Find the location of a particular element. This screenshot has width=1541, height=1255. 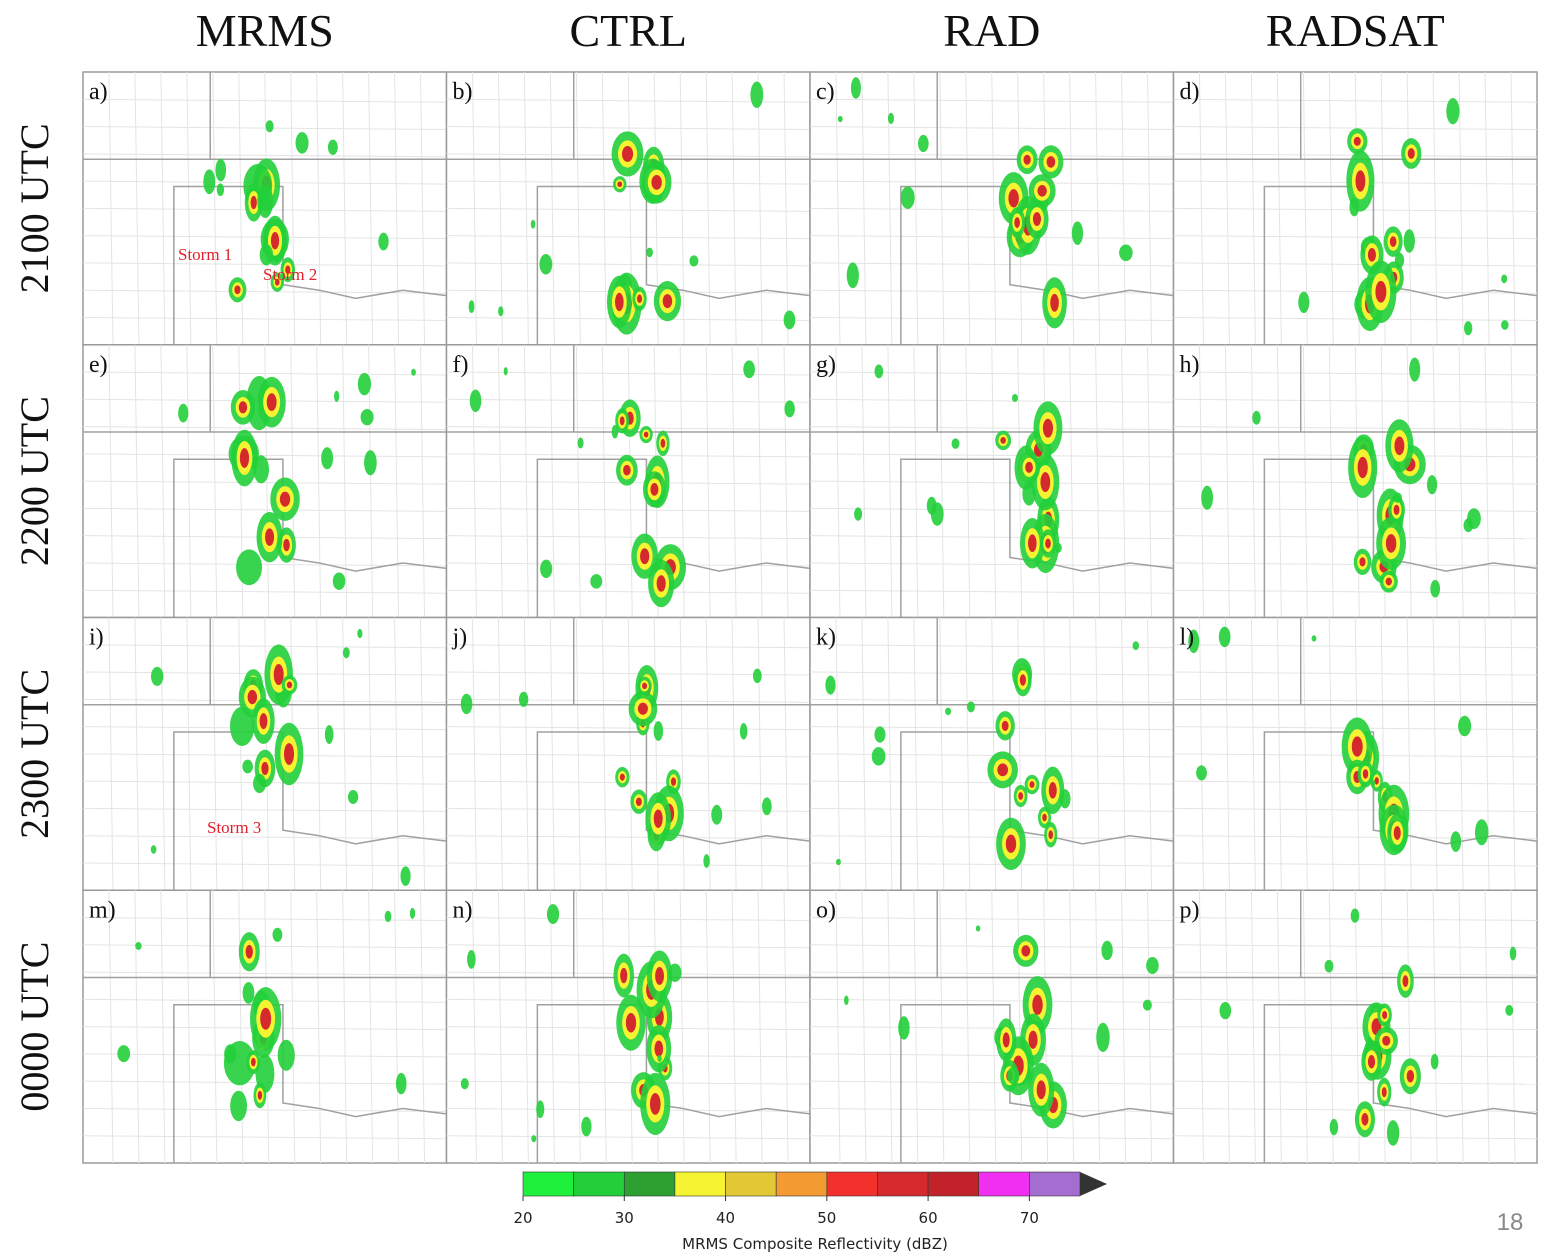

map-panel: p) is located at coordinates (1355, 1026).